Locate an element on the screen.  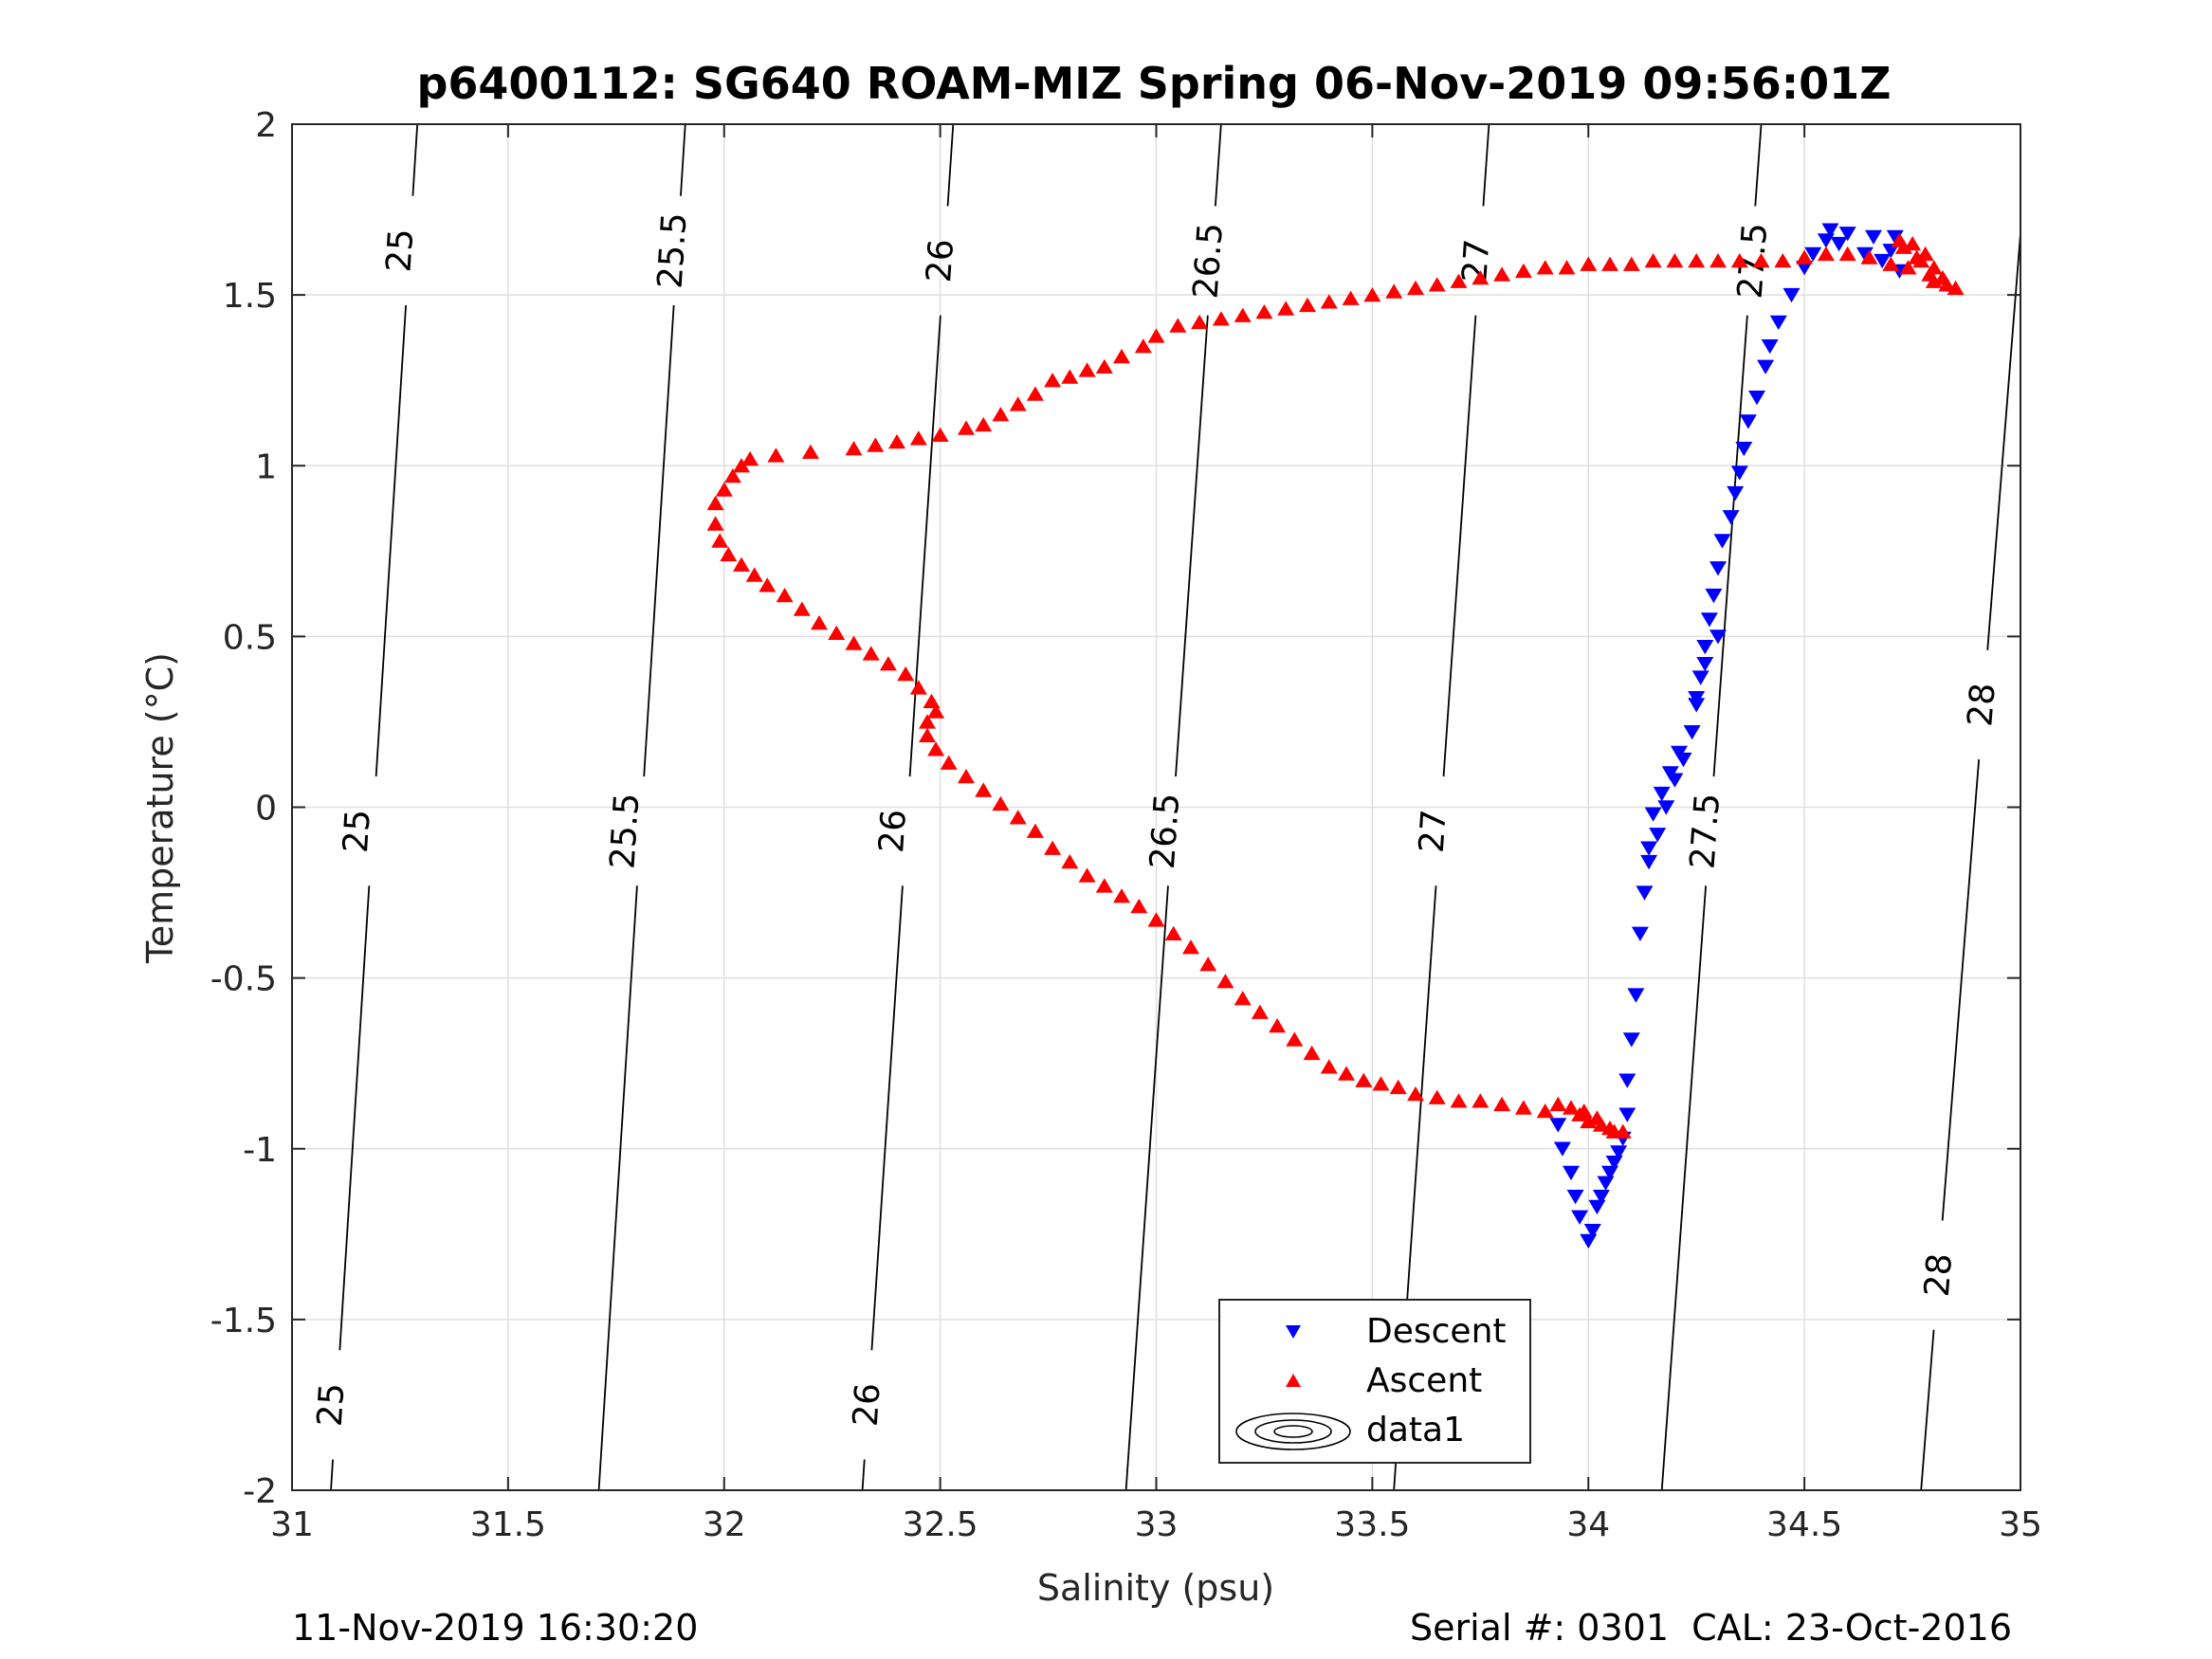
legend-ascent-marker is located at coordinates (1293, 1380).